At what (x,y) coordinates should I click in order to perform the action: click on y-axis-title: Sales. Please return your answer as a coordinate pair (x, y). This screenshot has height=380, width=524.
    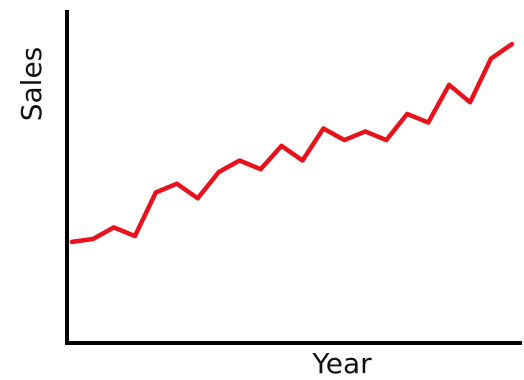
    Looking at the image, I should click on (31, 84).